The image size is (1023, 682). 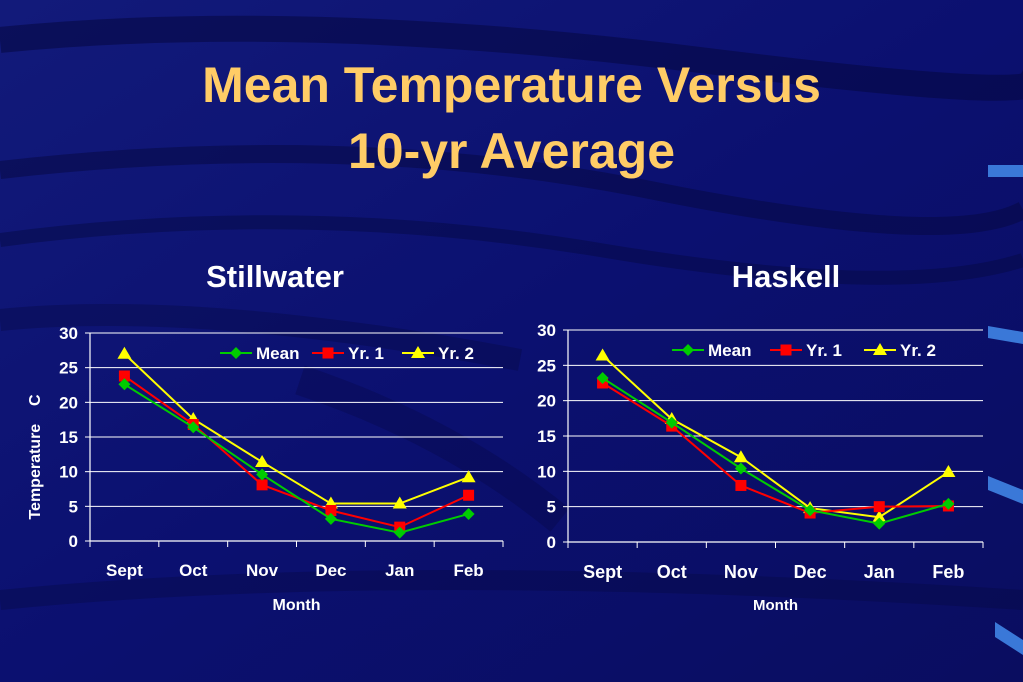 I want to click on y-axis-label: Temperature C, so click(x=35, y=457).